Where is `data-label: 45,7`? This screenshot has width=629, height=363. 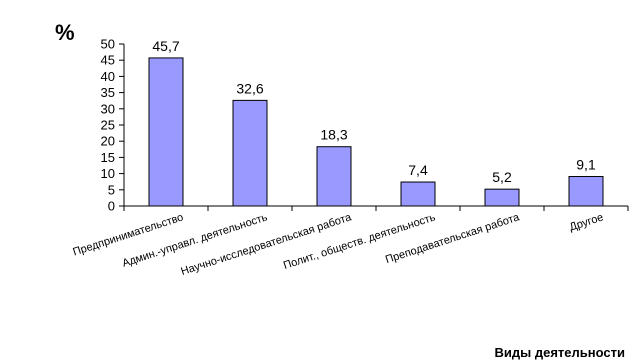
data-label: 45,7 is located at coordinates (165, 46).